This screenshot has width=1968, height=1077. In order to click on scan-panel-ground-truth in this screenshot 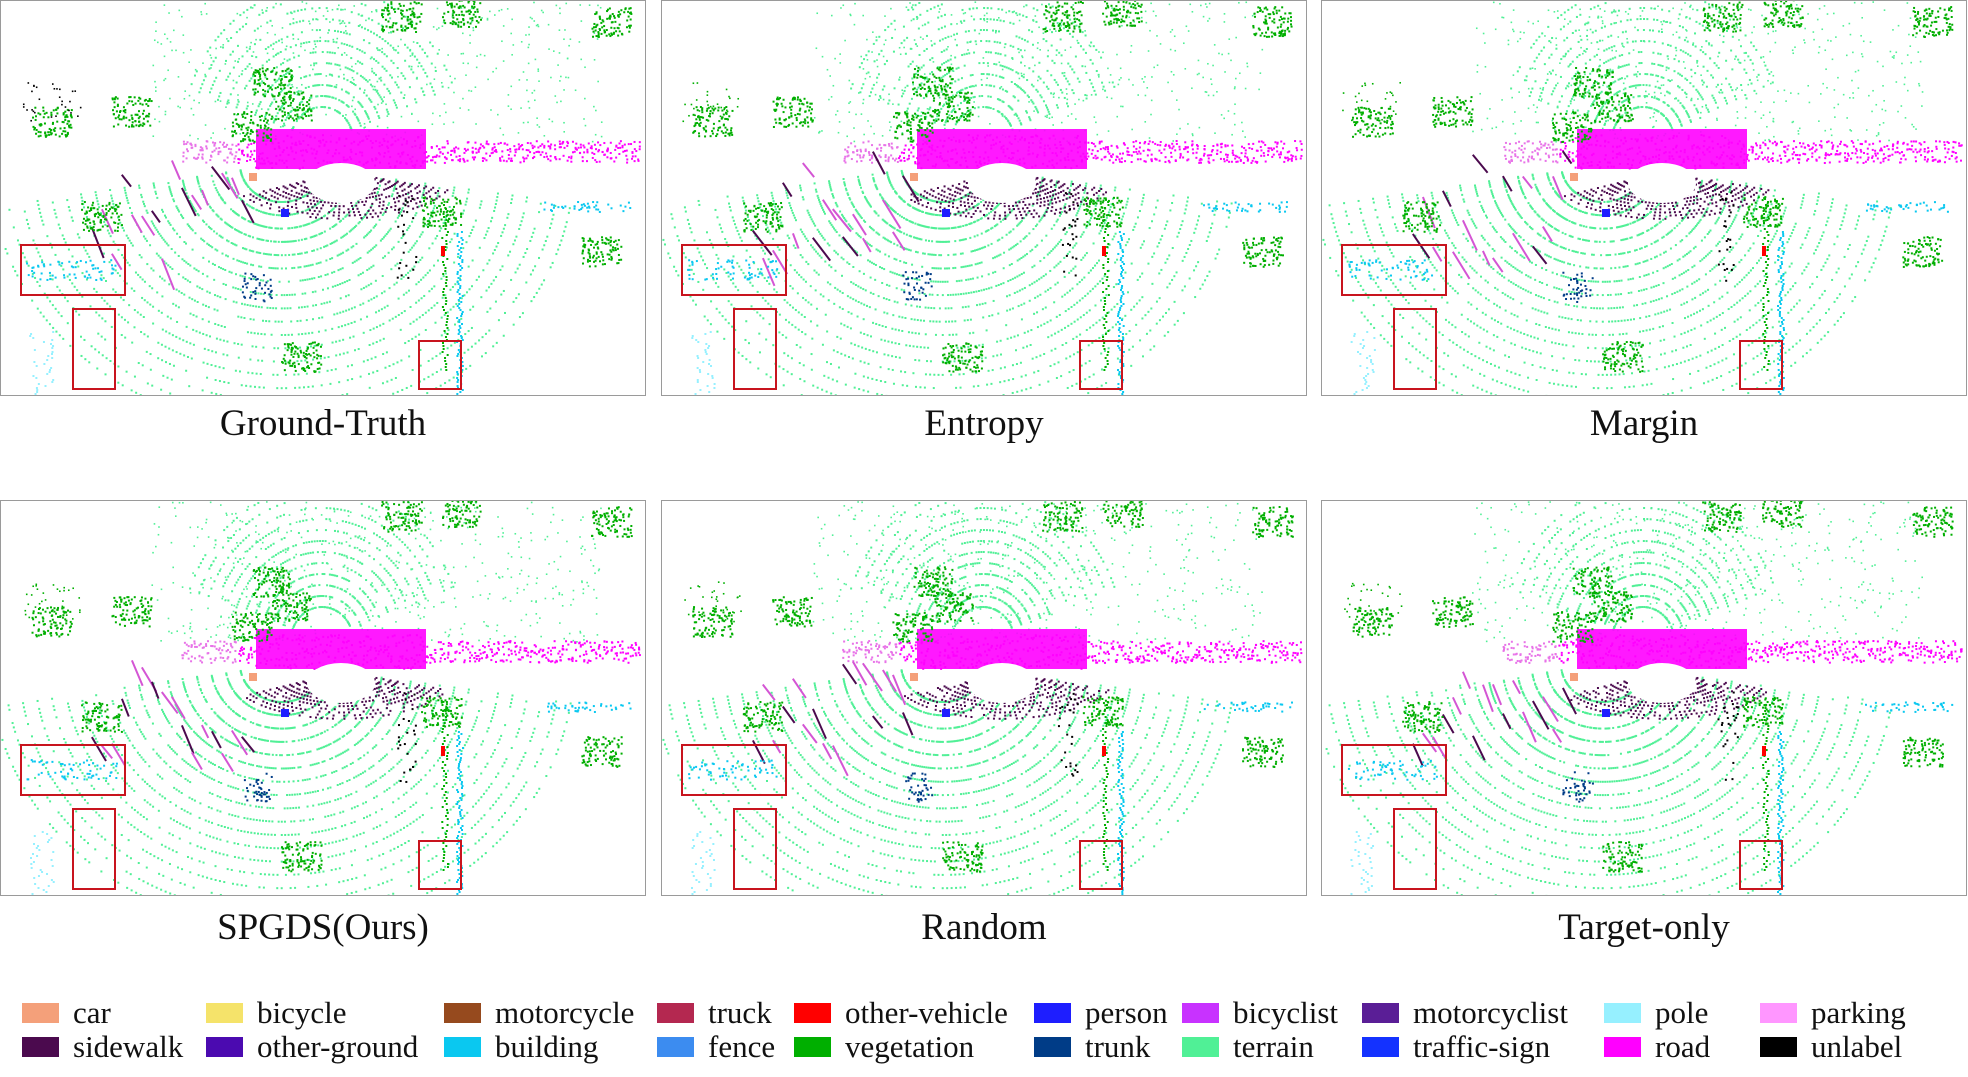, I will do `click(323, 198)`.